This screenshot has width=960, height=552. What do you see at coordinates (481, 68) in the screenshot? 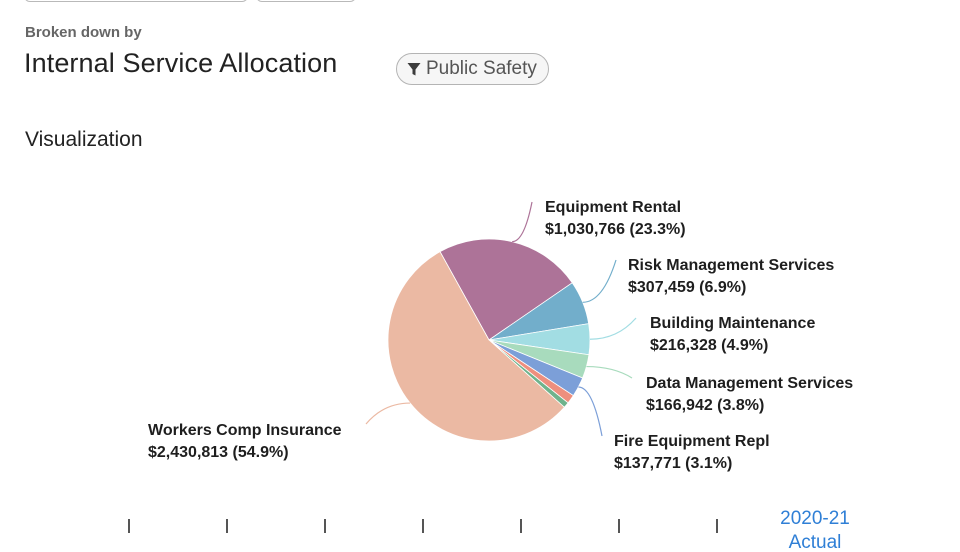
I see `filter-chip-label: Public Safety` at bounding box center [481, 68].